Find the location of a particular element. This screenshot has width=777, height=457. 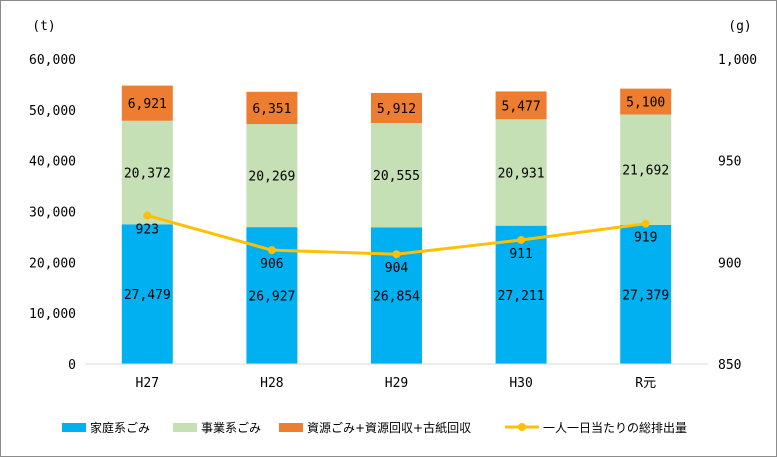

bar-label-1-3: 20,931 is located at coordinates (521, 173).